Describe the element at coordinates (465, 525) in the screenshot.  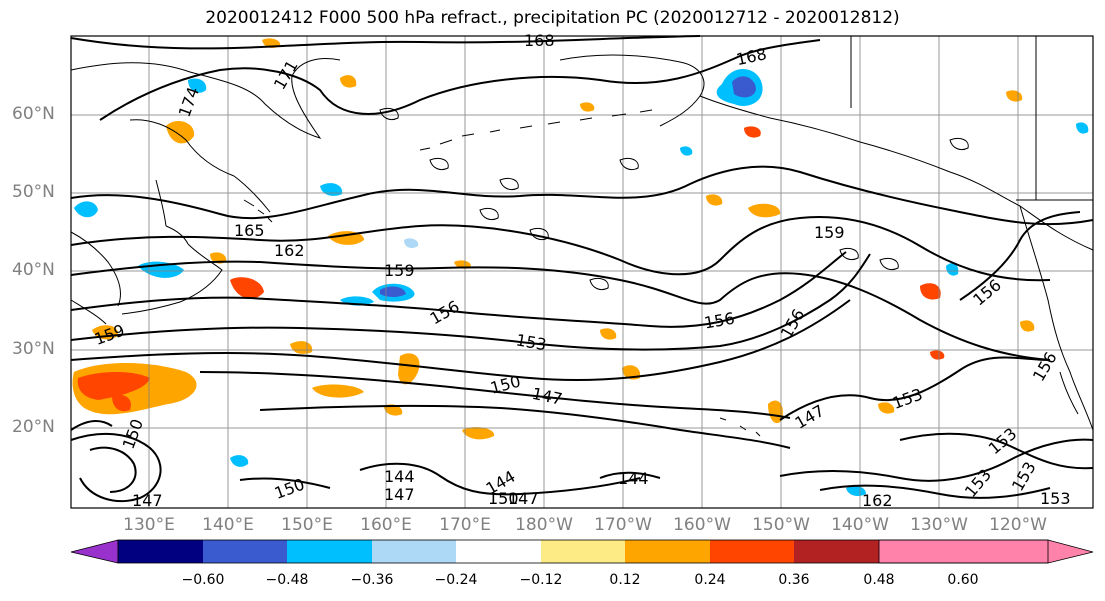
I see `lon-label-170e: 170°E` at that location.